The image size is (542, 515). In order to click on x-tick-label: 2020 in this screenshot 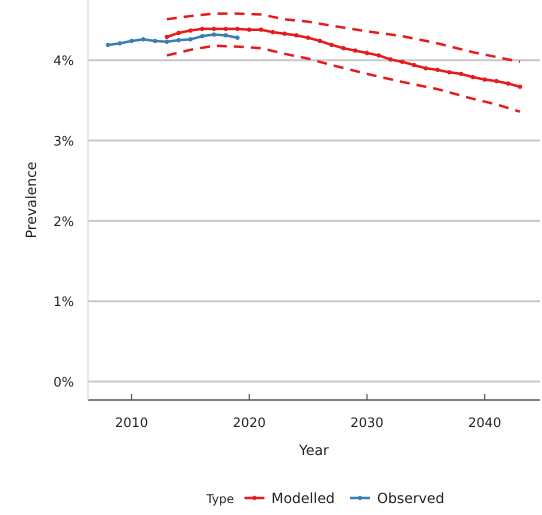, I will do `click(249, 423)`.